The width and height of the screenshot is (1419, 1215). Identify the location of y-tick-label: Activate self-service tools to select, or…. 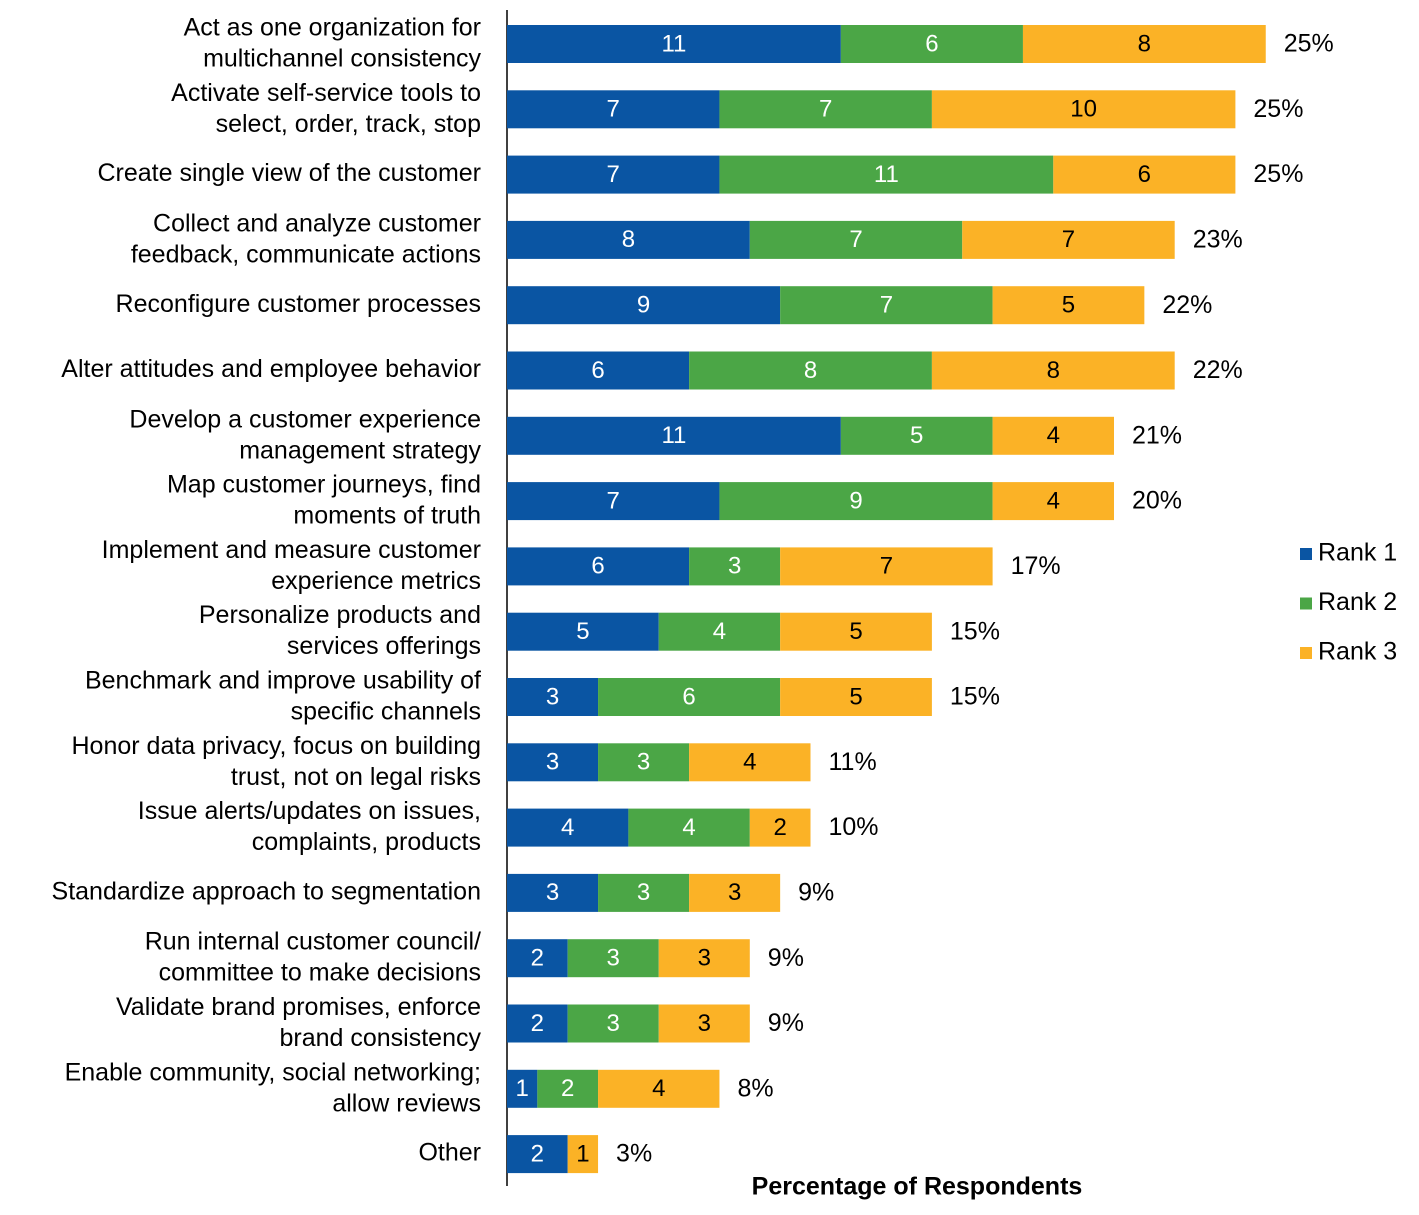
(326, 107).